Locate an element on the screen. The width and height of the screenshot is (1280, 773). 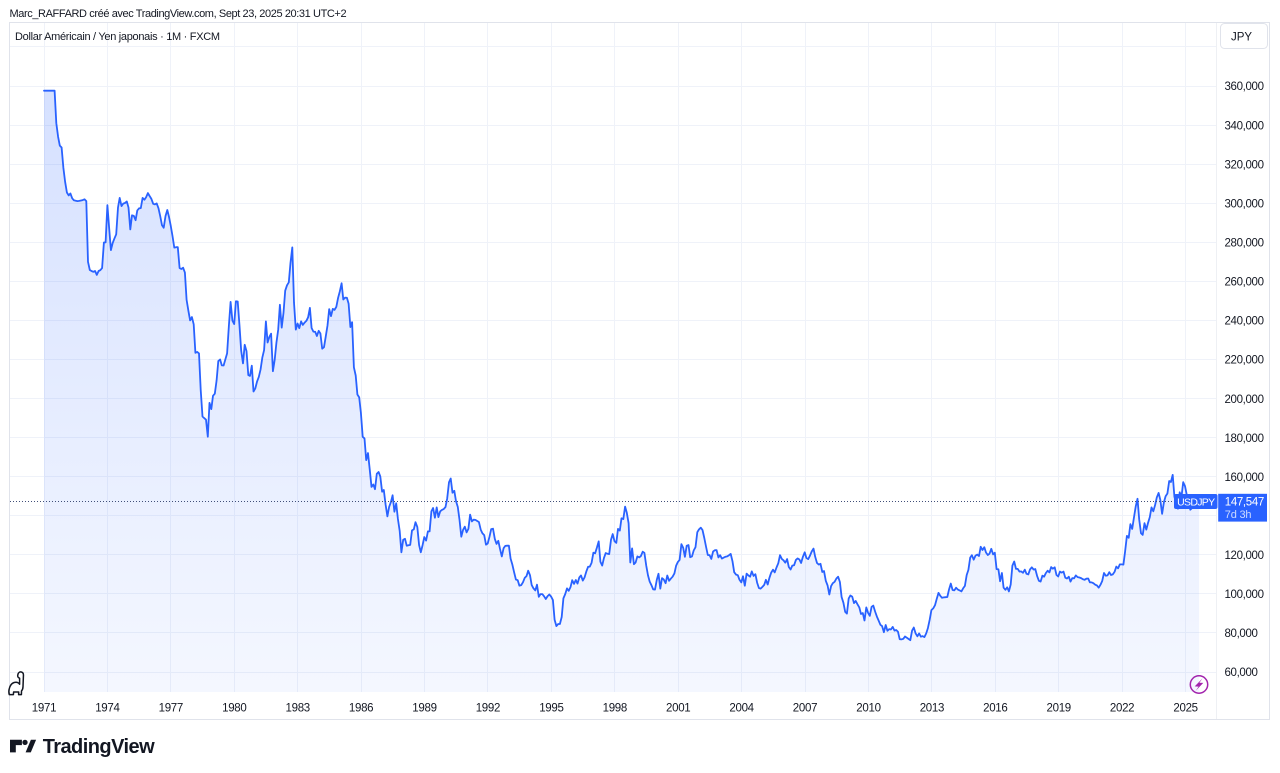
svg-text: JPY is located at coordinates (1241, 37).